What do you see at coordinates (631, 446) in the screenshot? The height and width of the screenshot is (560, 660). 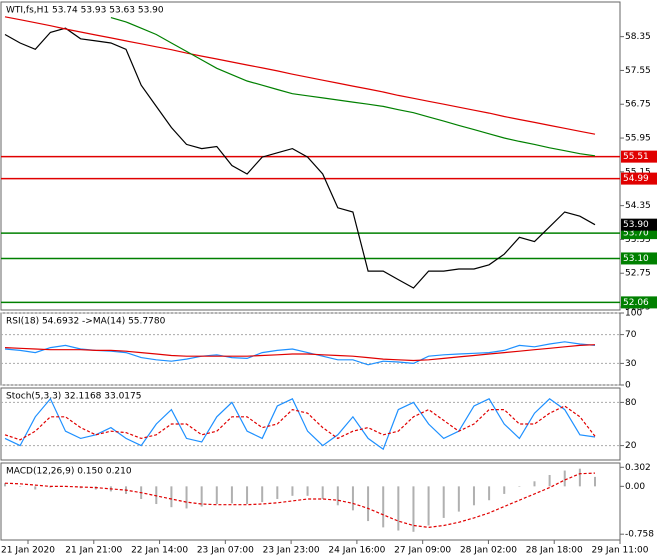 I see `y-tick-label: 20` at bounding box center [631, 446].